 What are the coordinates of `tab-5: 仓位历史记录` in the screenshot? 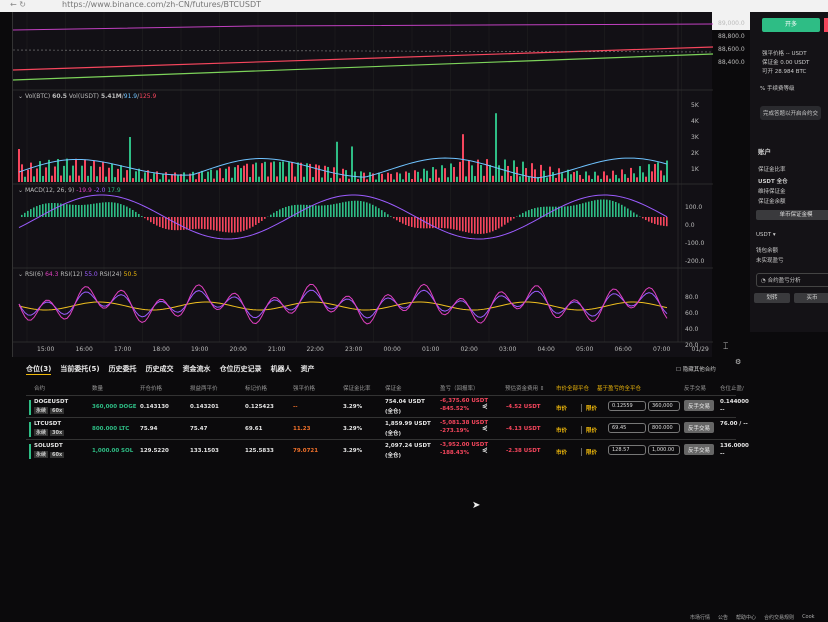 It's located at (240, 369).